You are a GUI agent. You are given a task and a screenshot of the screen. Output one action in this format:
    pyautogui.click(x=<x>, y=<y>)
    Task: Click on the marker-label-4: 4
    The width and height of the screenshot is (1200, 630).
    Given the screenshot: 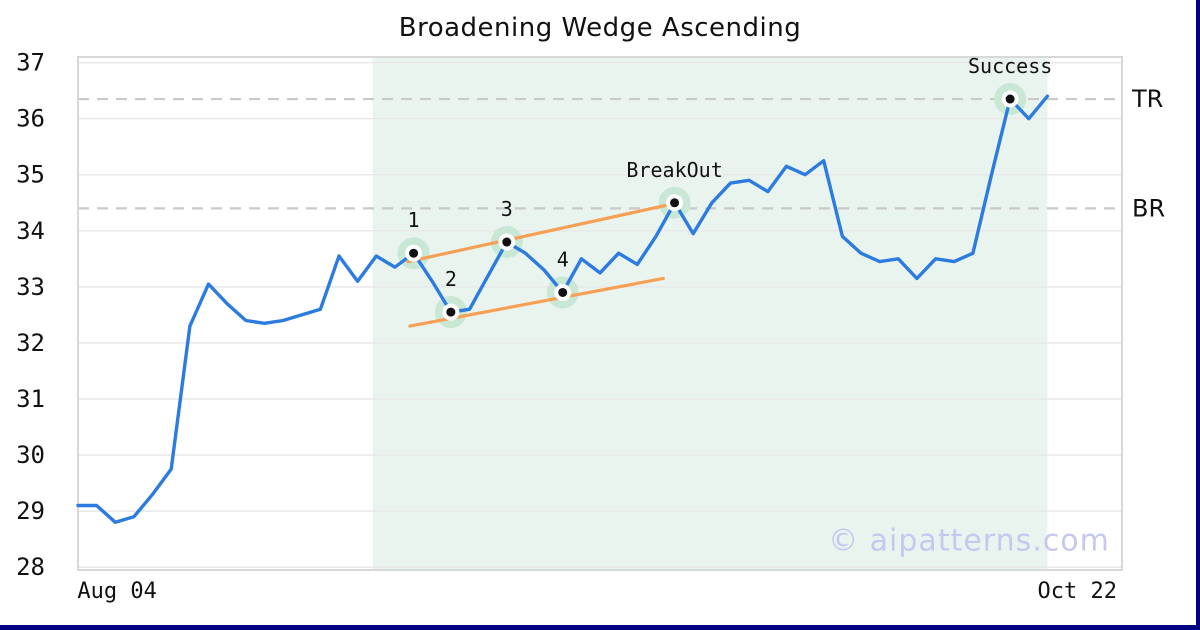 What is the action you would take?
    pyautogui.click(x=563, y=259)
    